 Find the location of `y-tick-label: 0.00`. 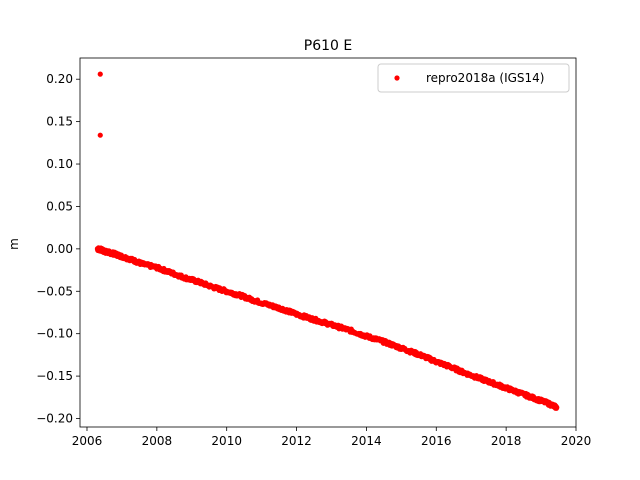

y-tick-label: 0.00 is located at coordinates (59, 249).